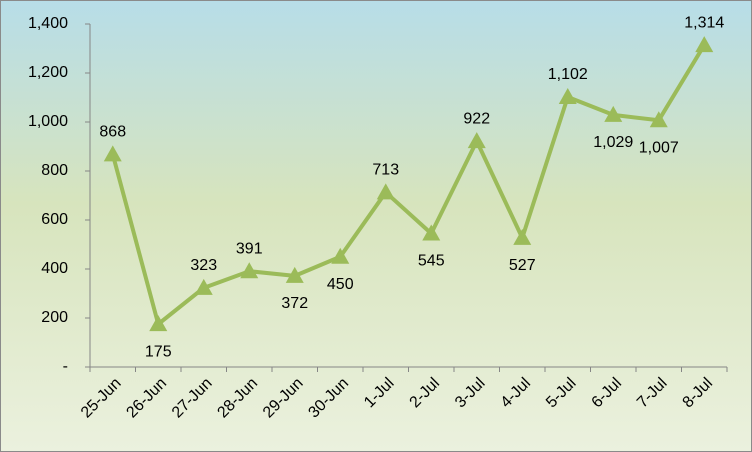  I want to click on y-tick-label: -, so click(65, 366).